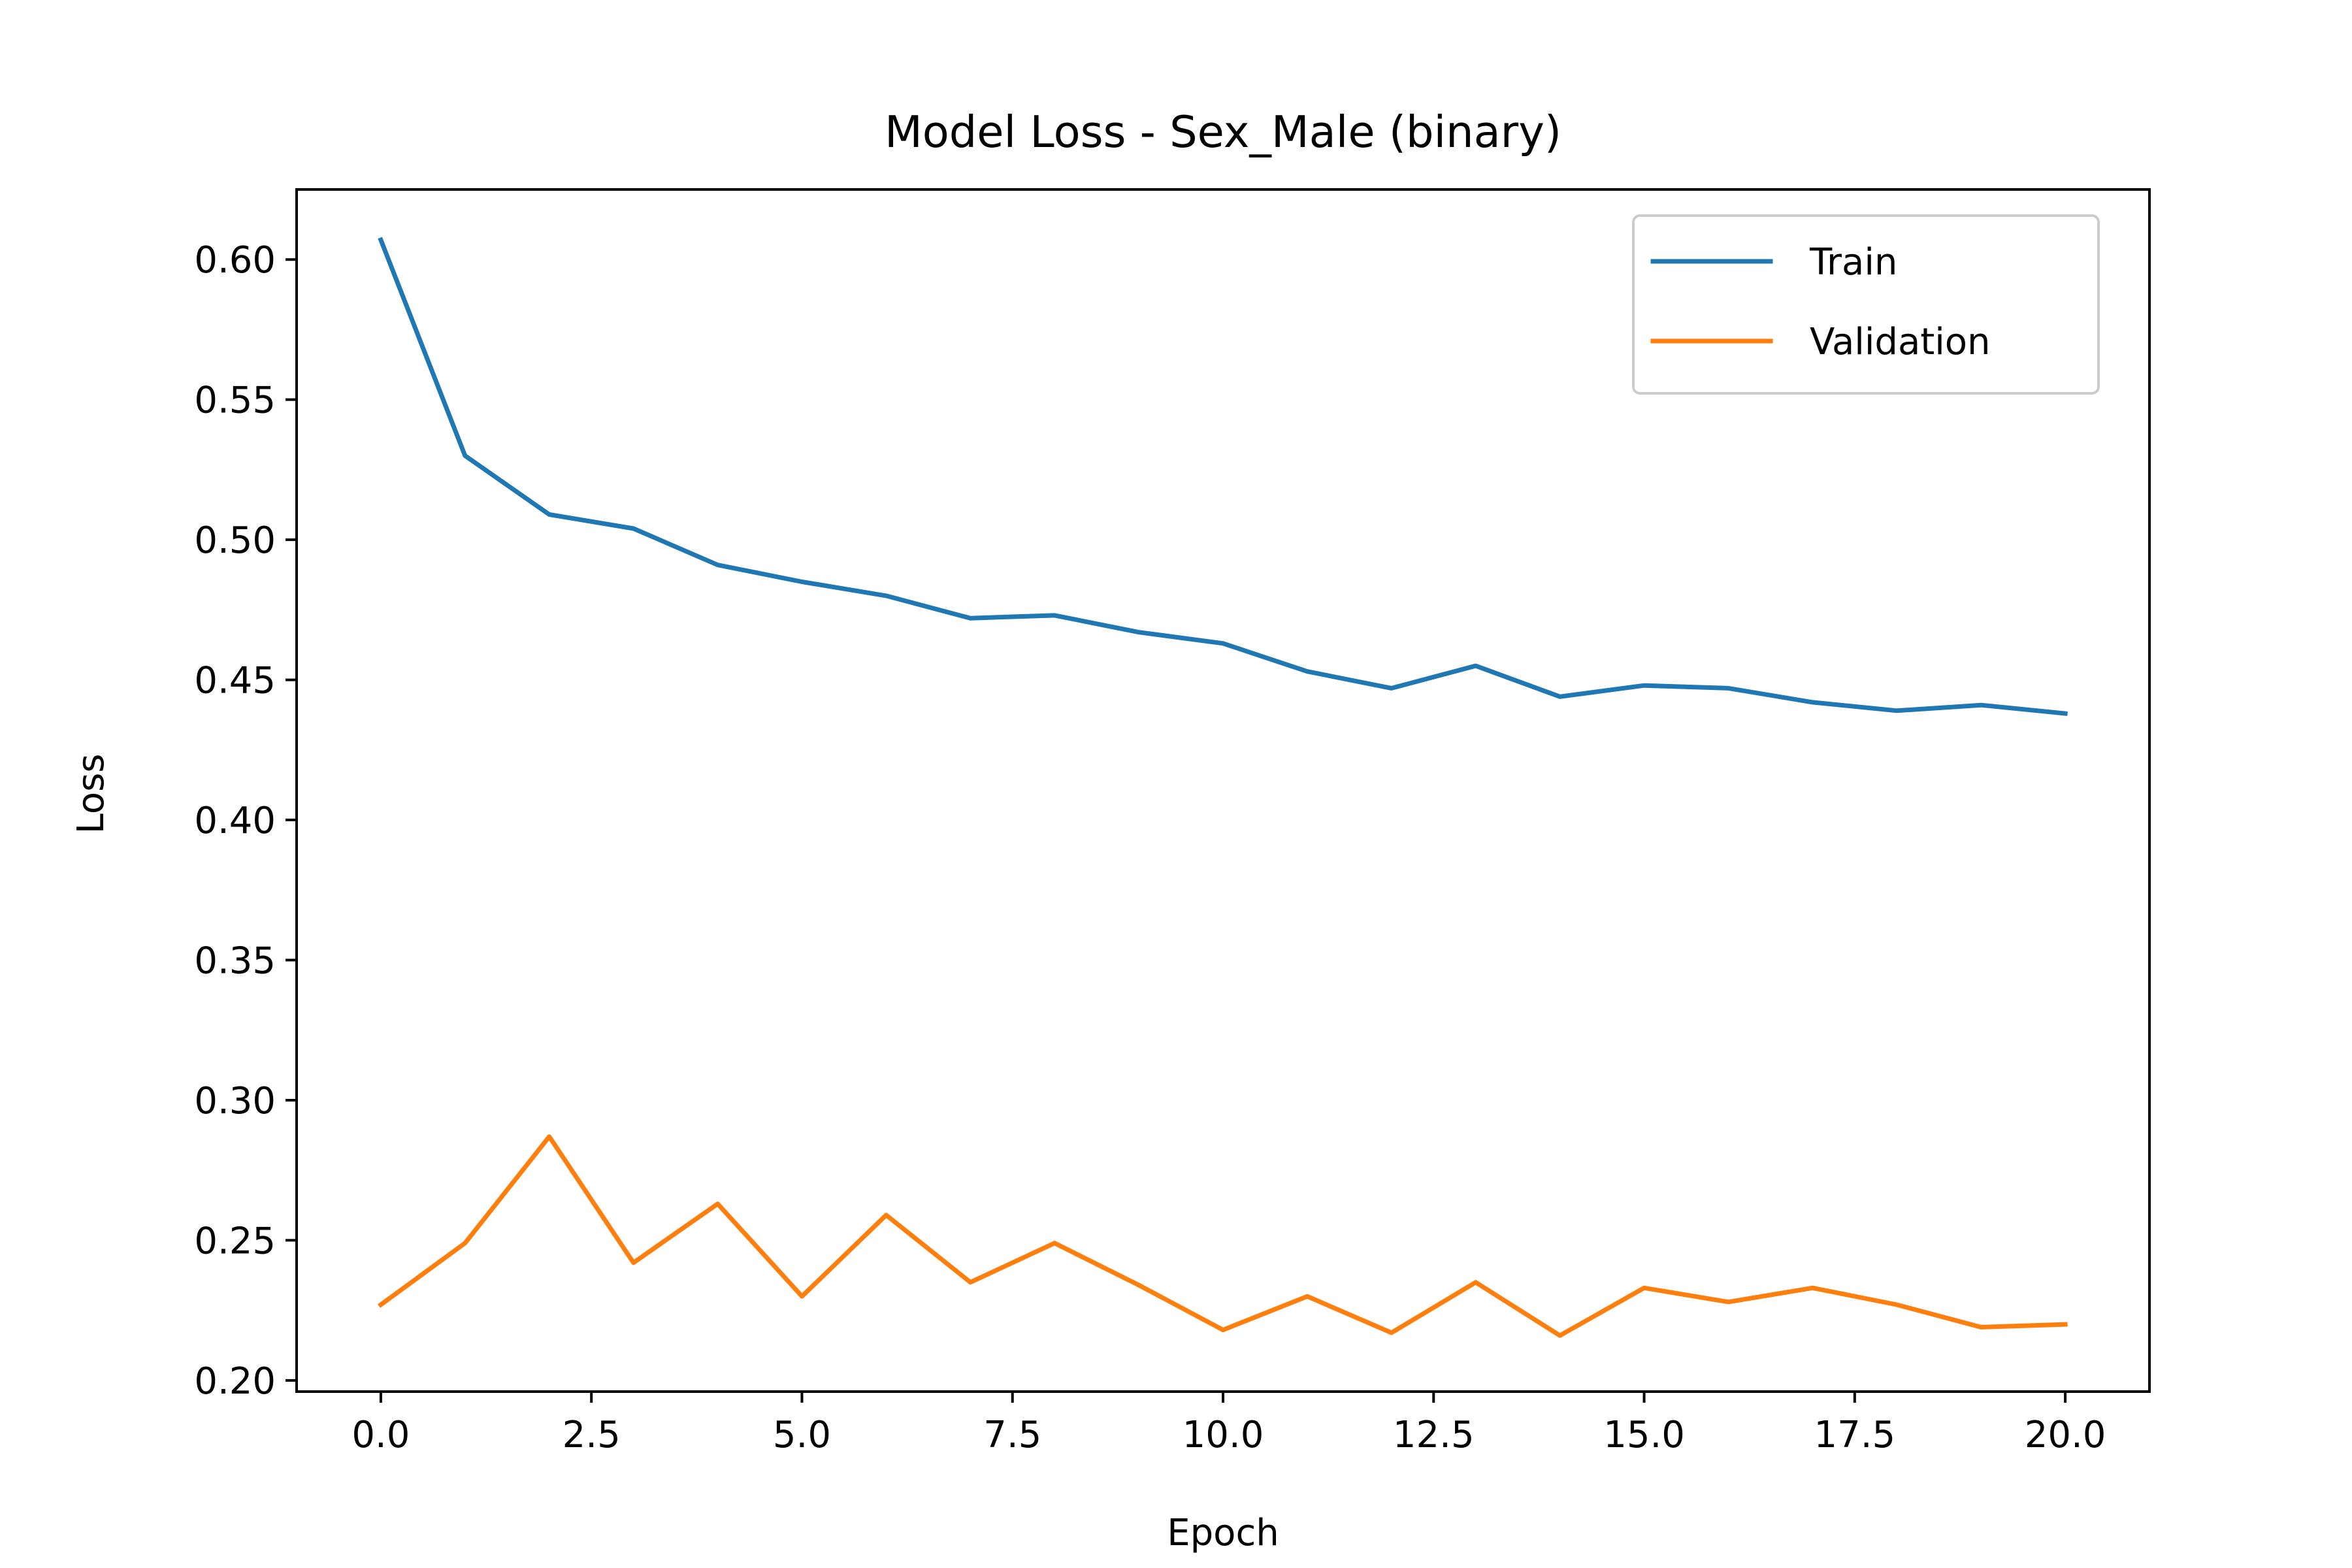 Image resolution: width=2352 pixels, height=1568 pixels. I want to click on x-axis-label: Epoch, so click(1223, 1533).